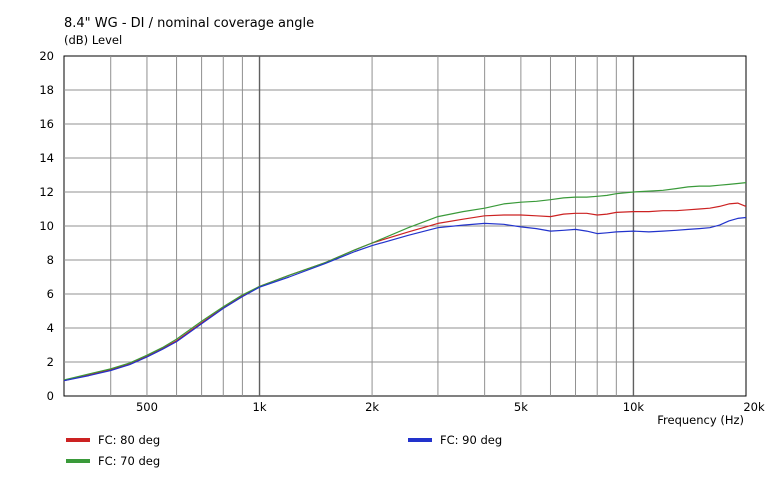 This screenshot has width=768, height=492. Describe the element at coordinates (129, 440) in the screenshot. I see `legend-label: FC: 80 deg` at that location.